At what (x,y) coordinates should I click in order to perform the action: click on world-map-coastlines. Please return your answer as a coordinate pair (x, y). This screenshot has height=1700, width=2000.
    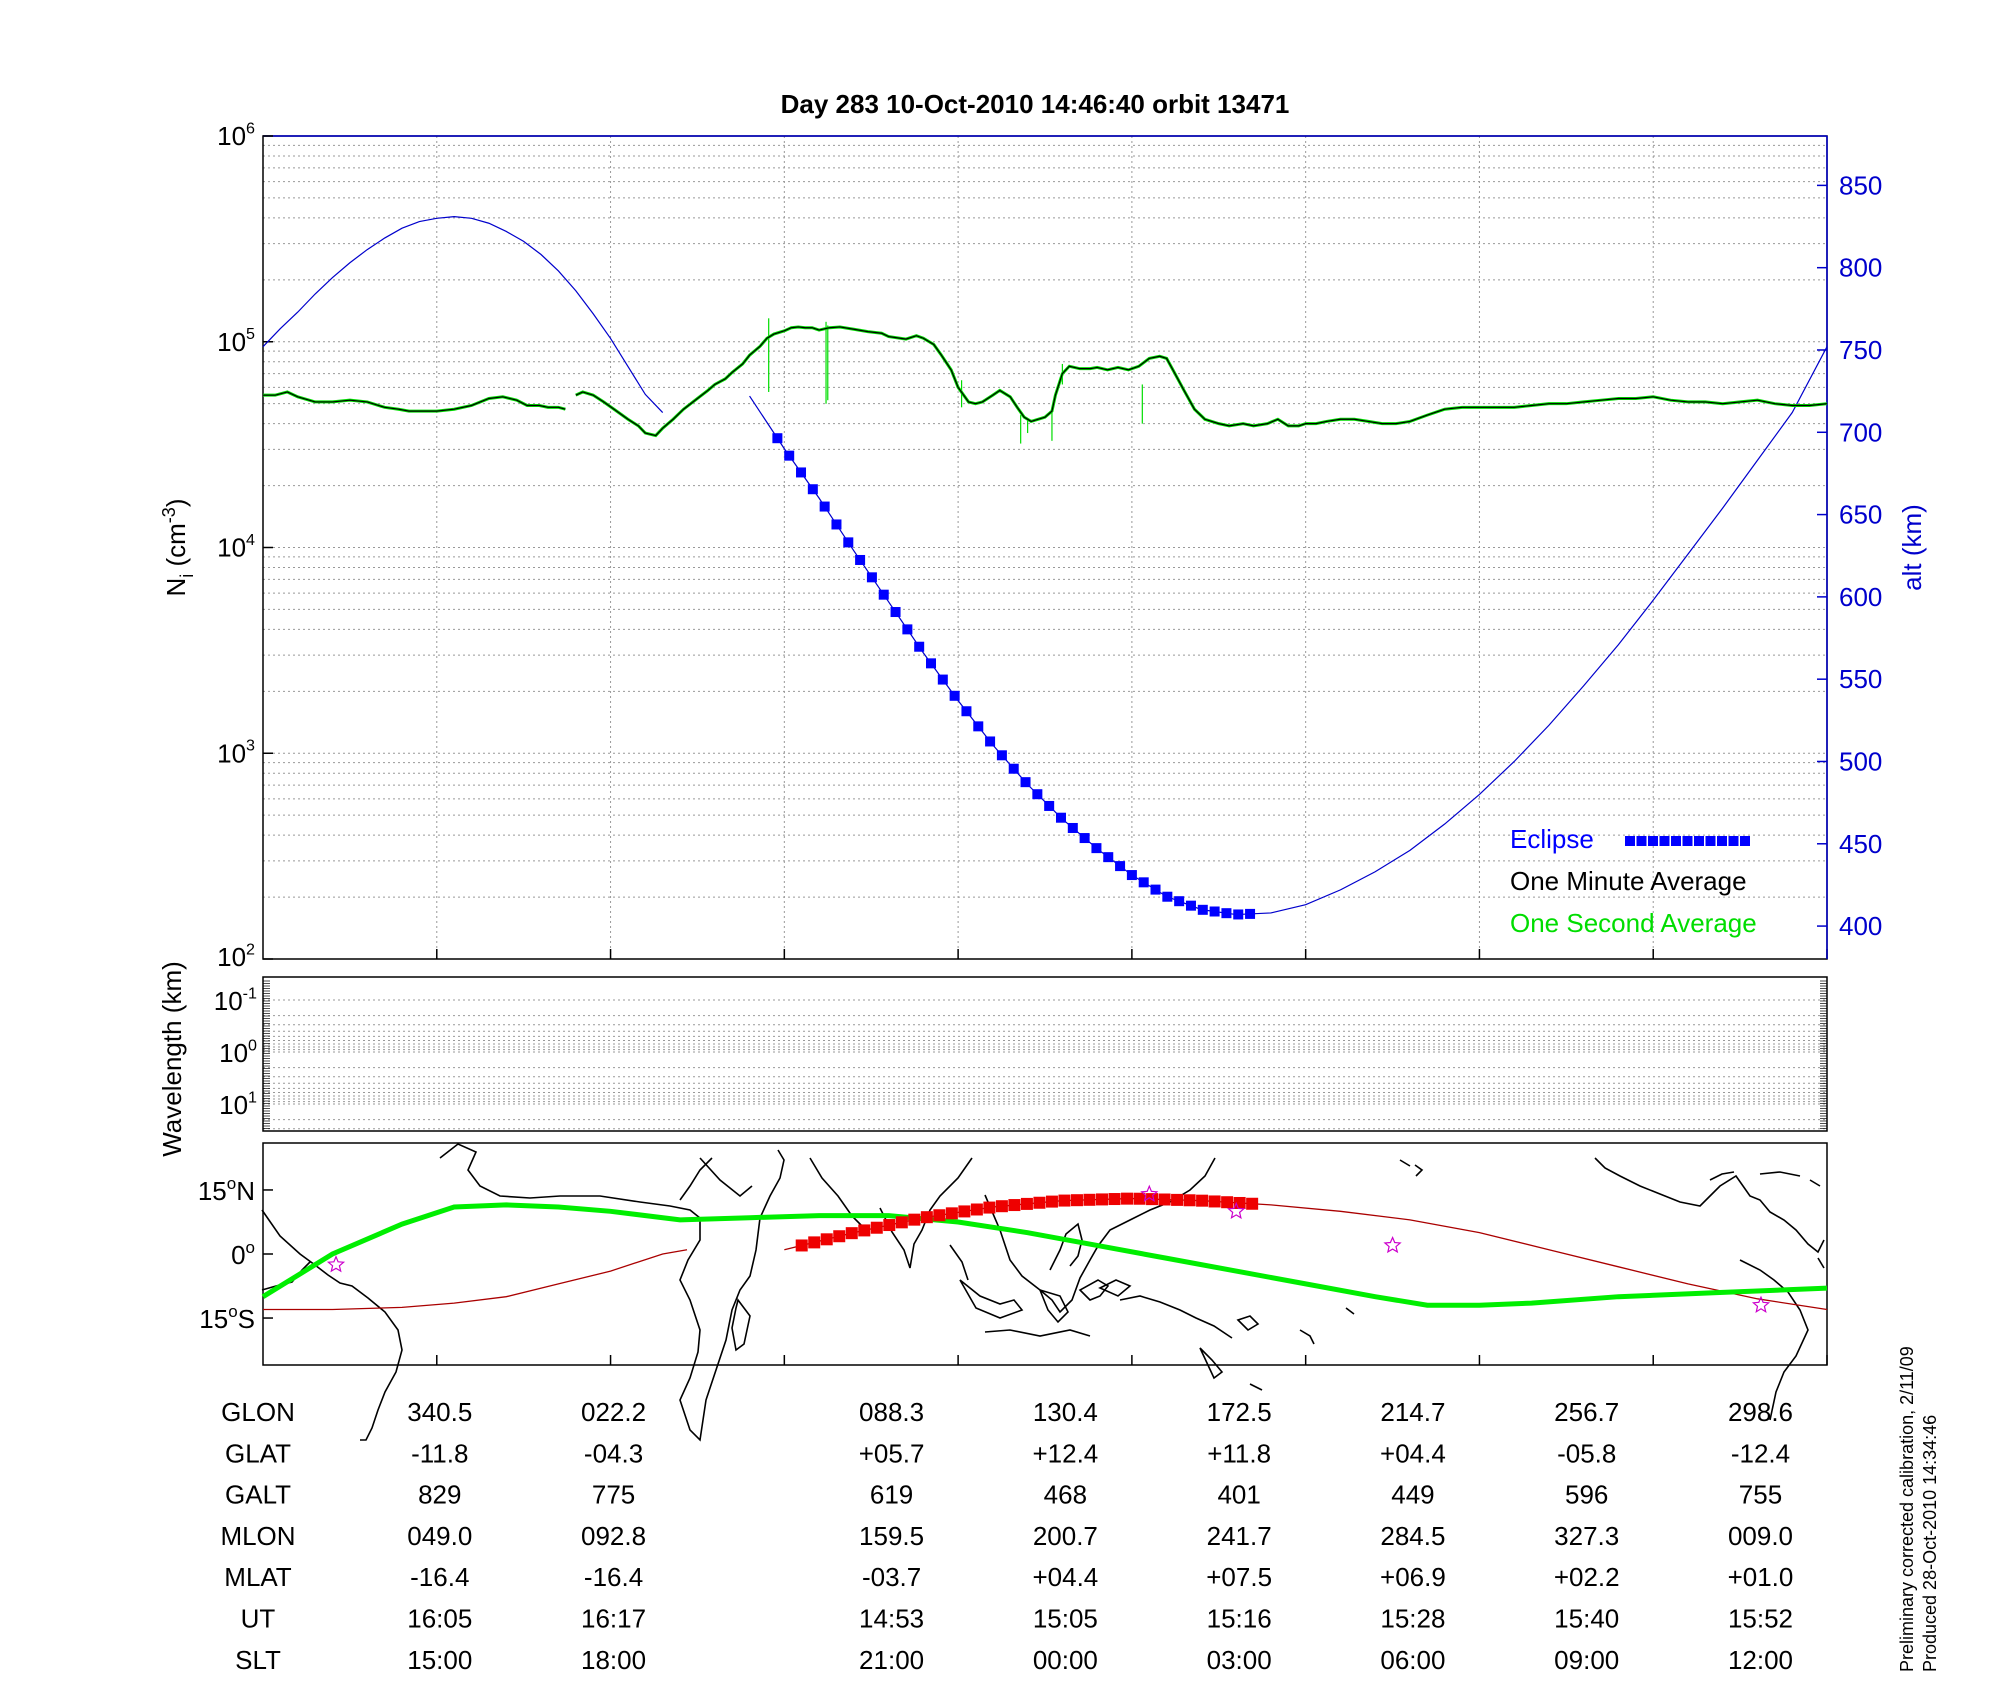
    Looking at the image, I should click on (1043, 1292).